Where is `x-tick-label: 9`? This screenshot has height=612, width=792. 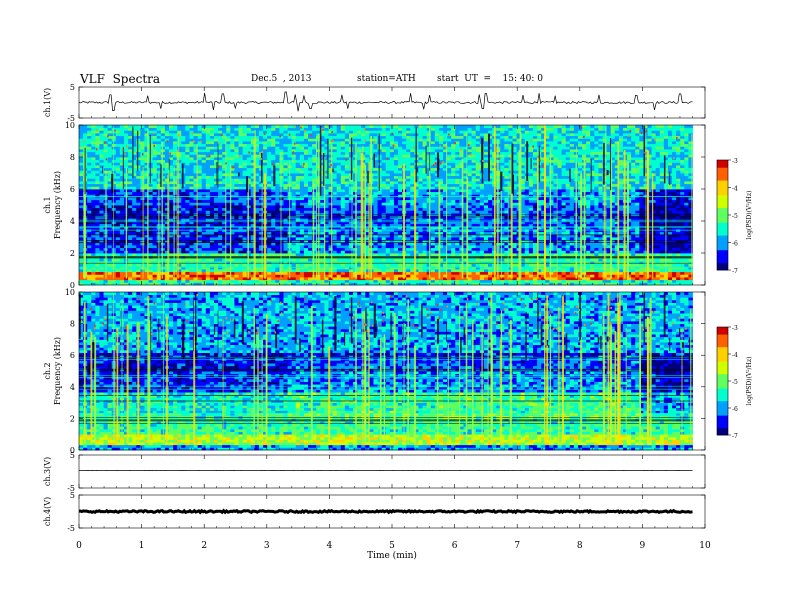 x-tick-label: 9 is located at coordinates (643, 546).